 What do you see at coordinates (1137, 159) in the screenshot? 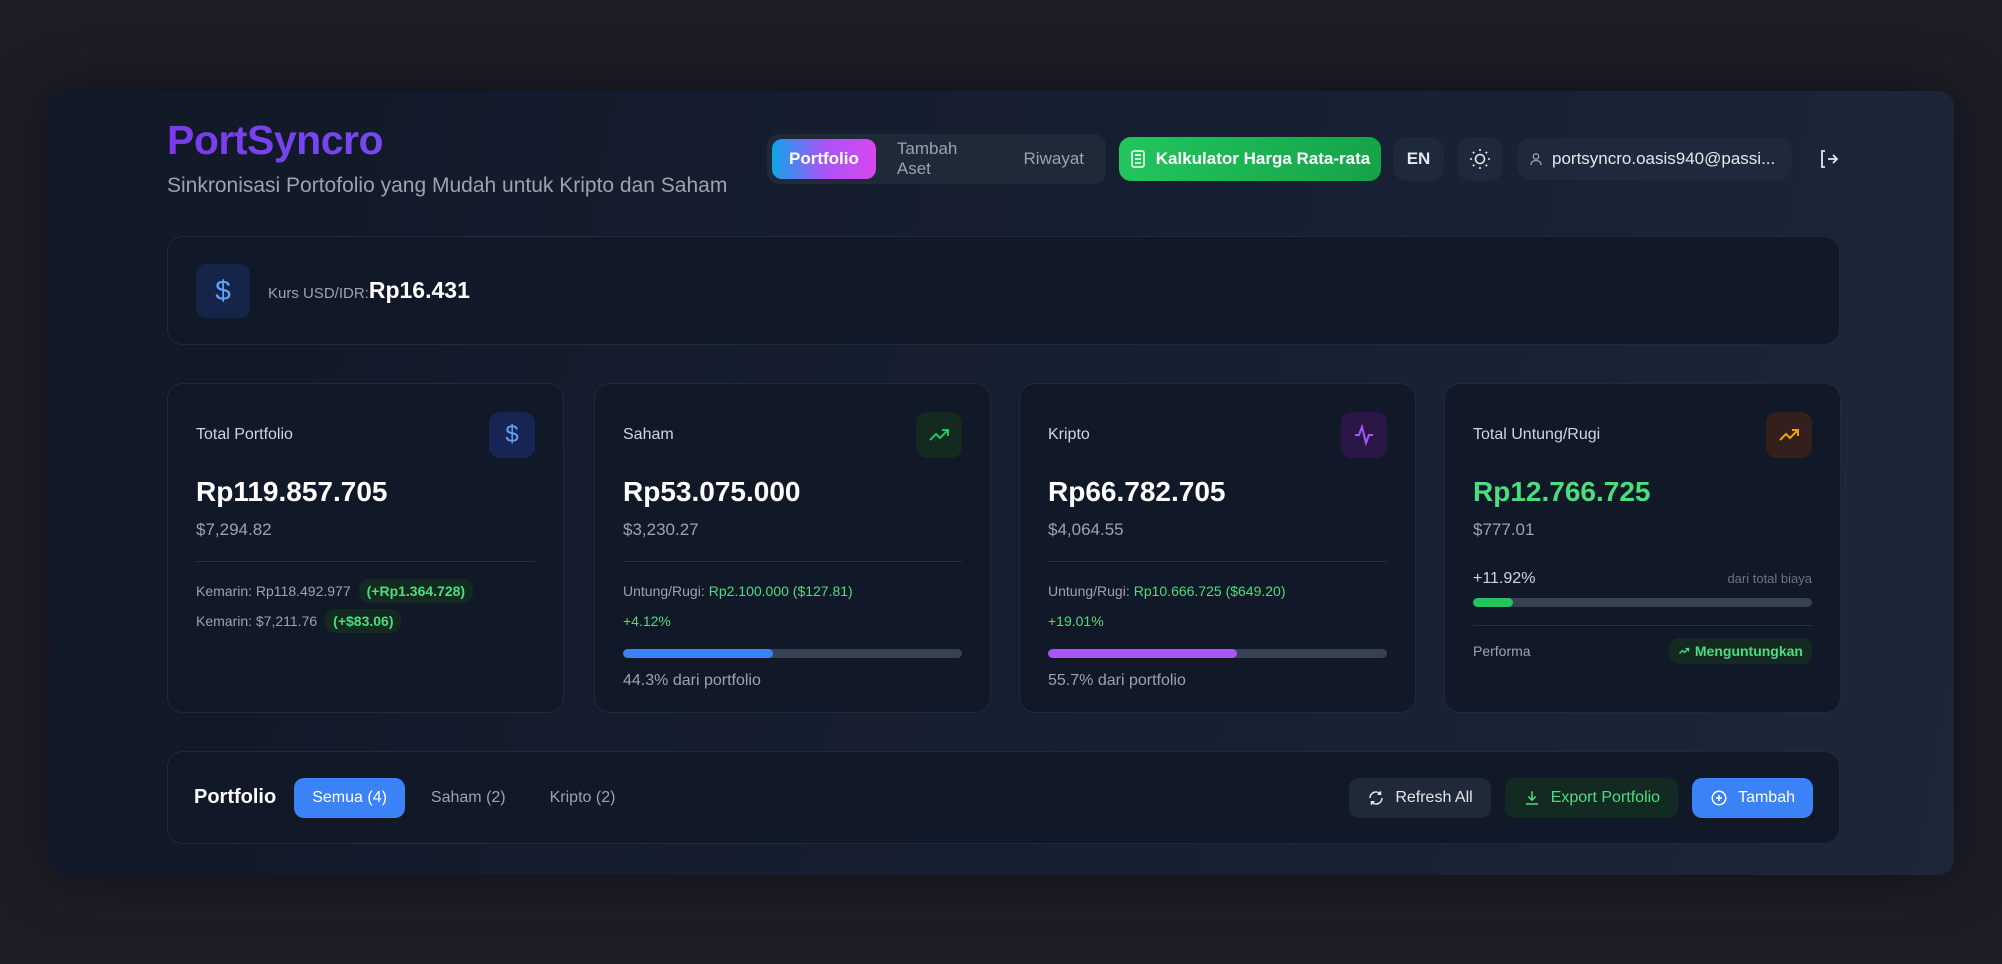
I see `calculator-icon` at bounding box center [1137, 159].